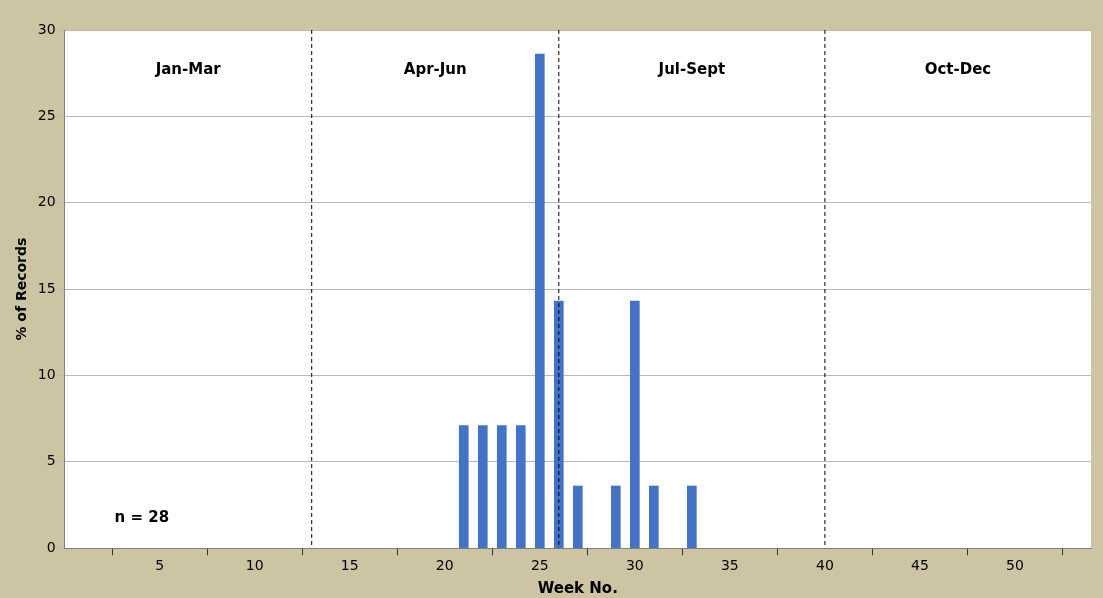 The width and height of the screenshot is (1103, 598). What do you see at coordinates (188, 68) in the screenshot?
I see `annotation: Jan-Mar` at bounding box center [188, 68].